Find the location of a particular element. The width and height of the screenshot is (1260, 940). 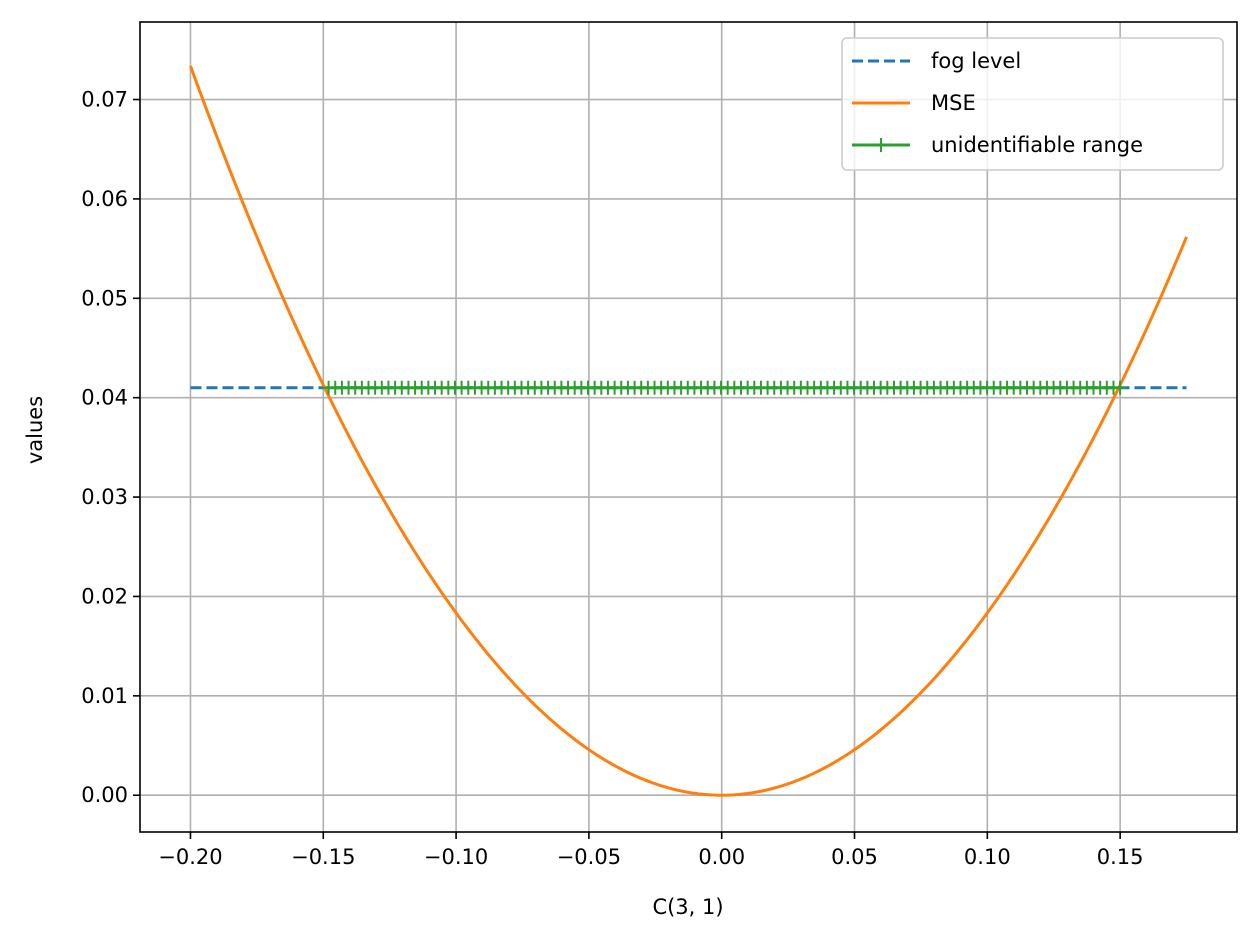

legend-entry-fog-level: fog level is located at coordinates (936, 61).